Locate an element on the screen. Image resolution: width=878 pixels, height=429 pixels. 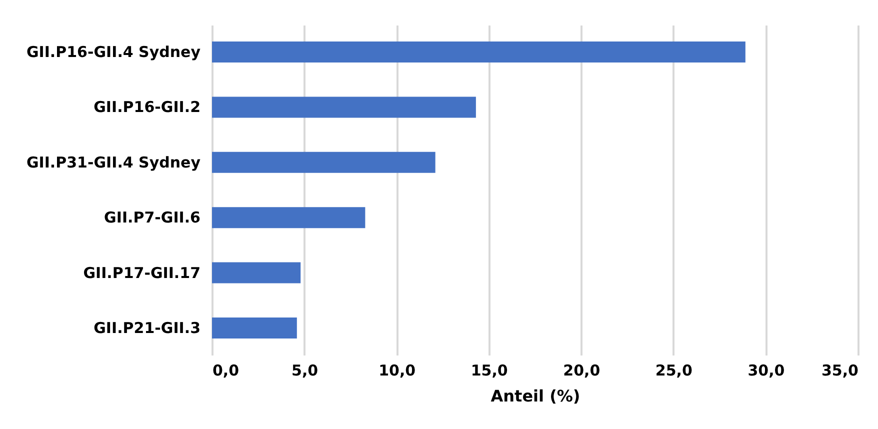
x-tick-label: 5,0 is located at coordinates (304, 371).